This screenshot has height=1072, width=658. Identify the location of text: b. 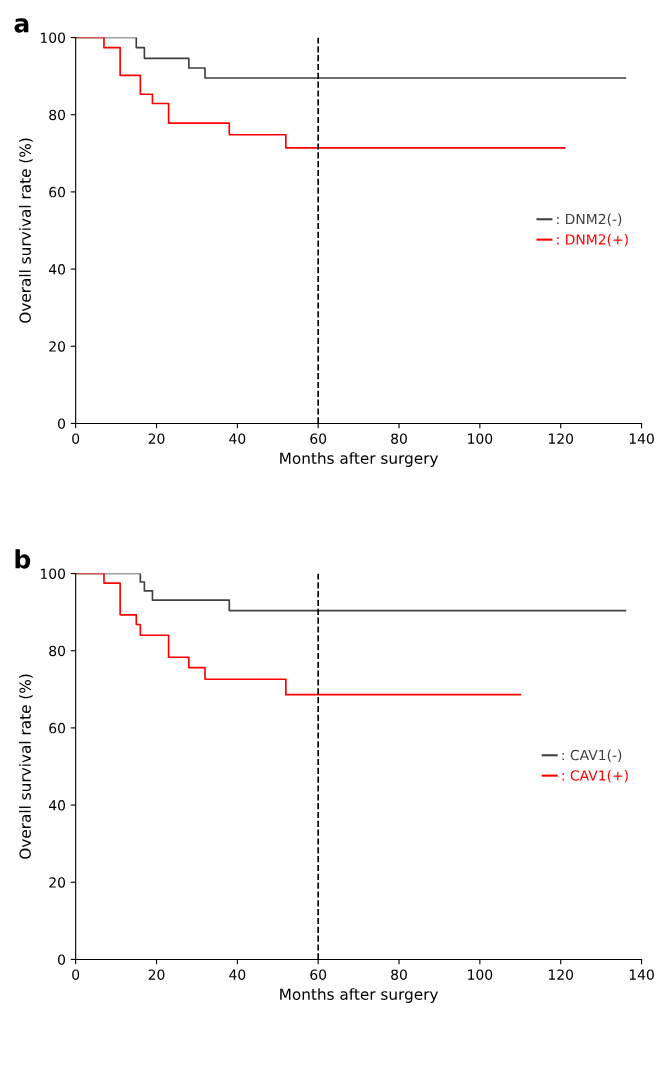
(23, 559).